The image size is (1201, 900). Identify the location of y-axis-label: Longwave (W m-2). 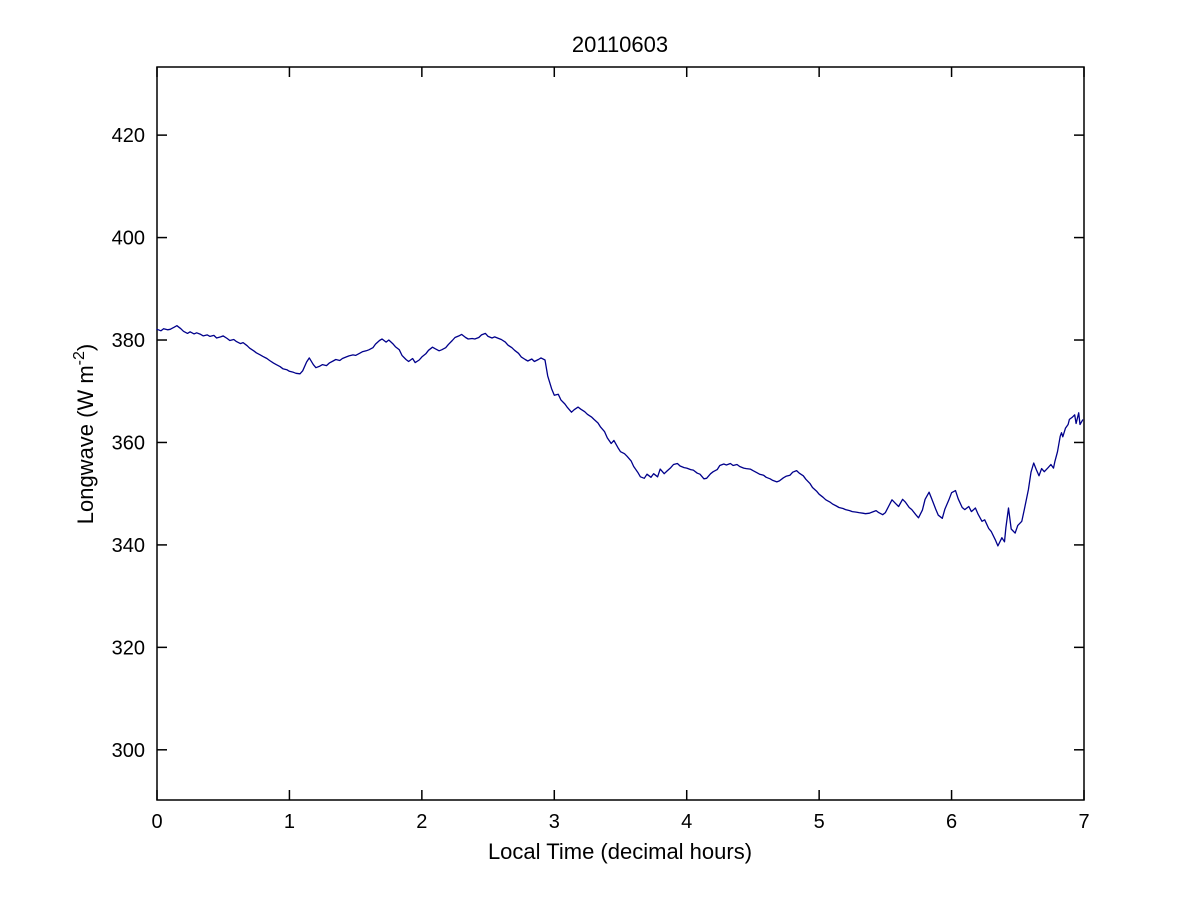
(84, 434).